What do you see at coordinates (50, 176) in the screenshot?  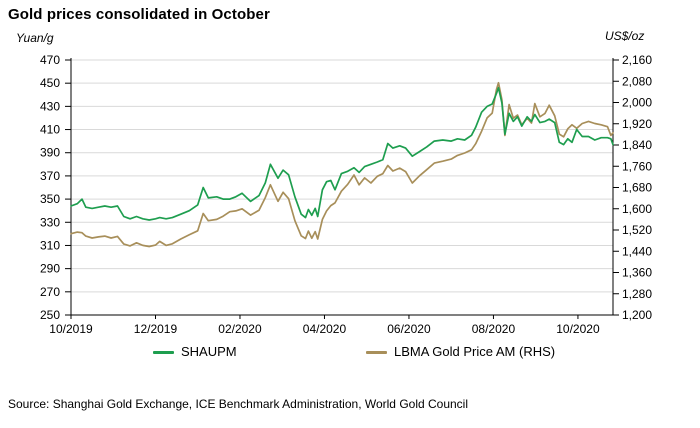 I see `left-axis-tick-label: 370` at bounding box center [50, 176].